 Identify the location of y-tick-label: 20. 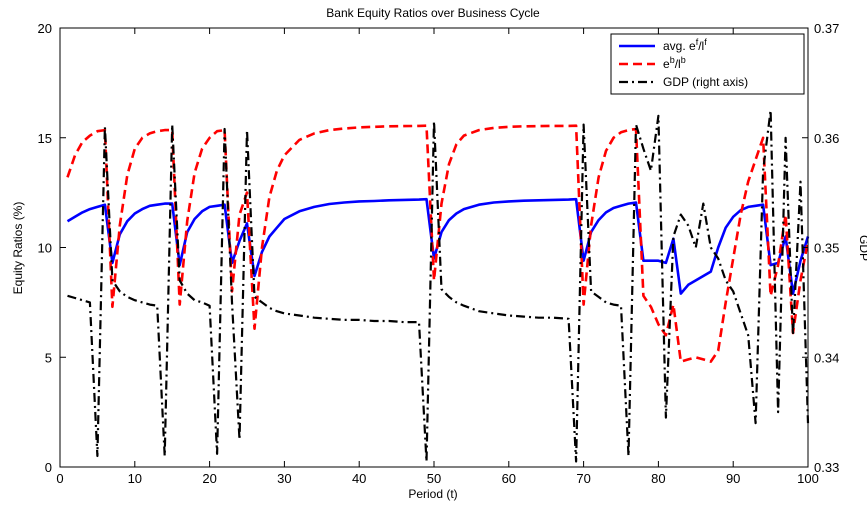
(45, 28).